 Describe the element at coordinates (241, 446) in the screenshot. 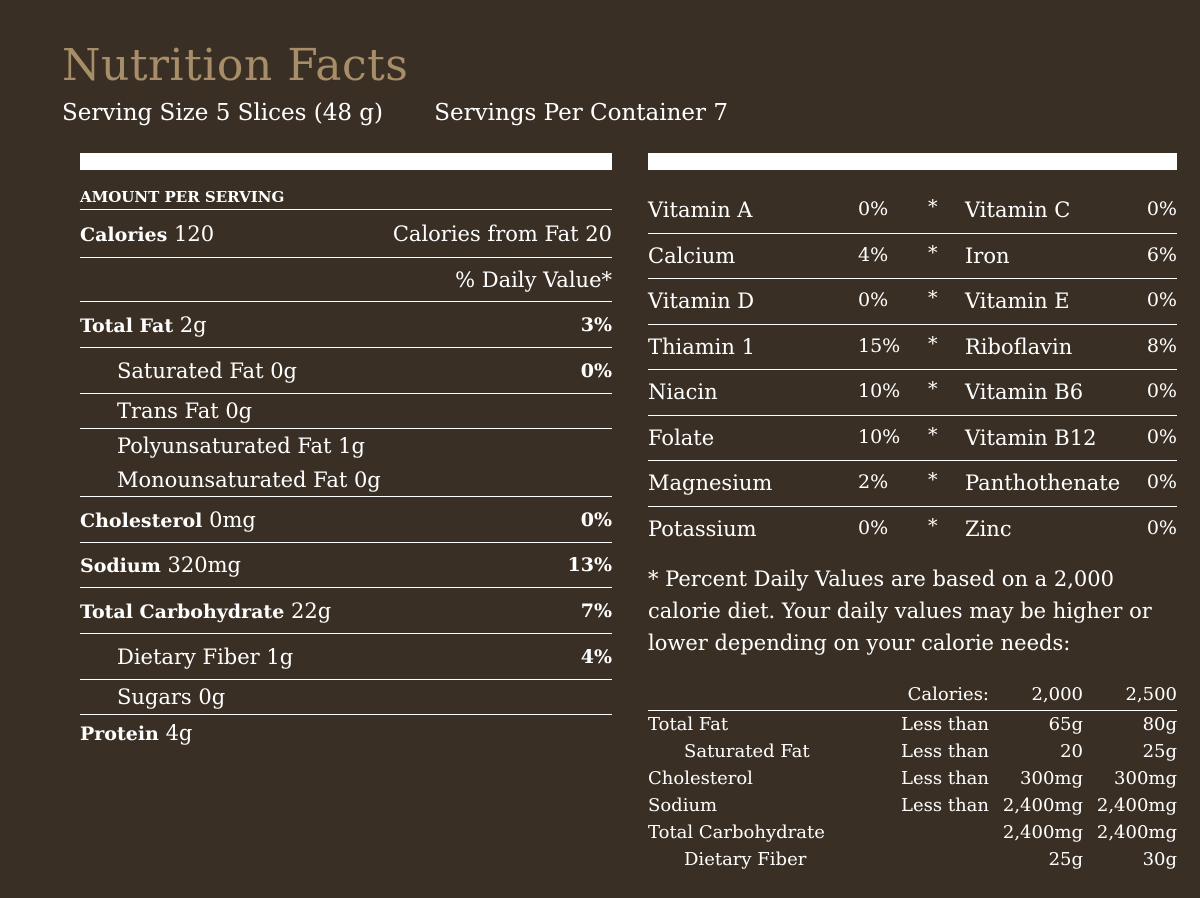

I see `nutrient-row-polyunsaturated-fat: Polyunsaturated Fat 1g` at that location.